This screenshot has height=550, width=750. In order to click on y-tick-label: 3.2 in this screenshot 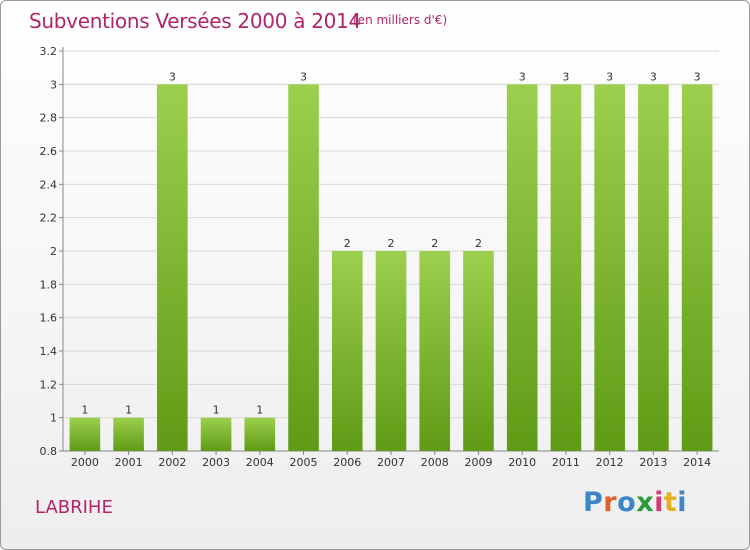, I will do `click(49, 51)`.